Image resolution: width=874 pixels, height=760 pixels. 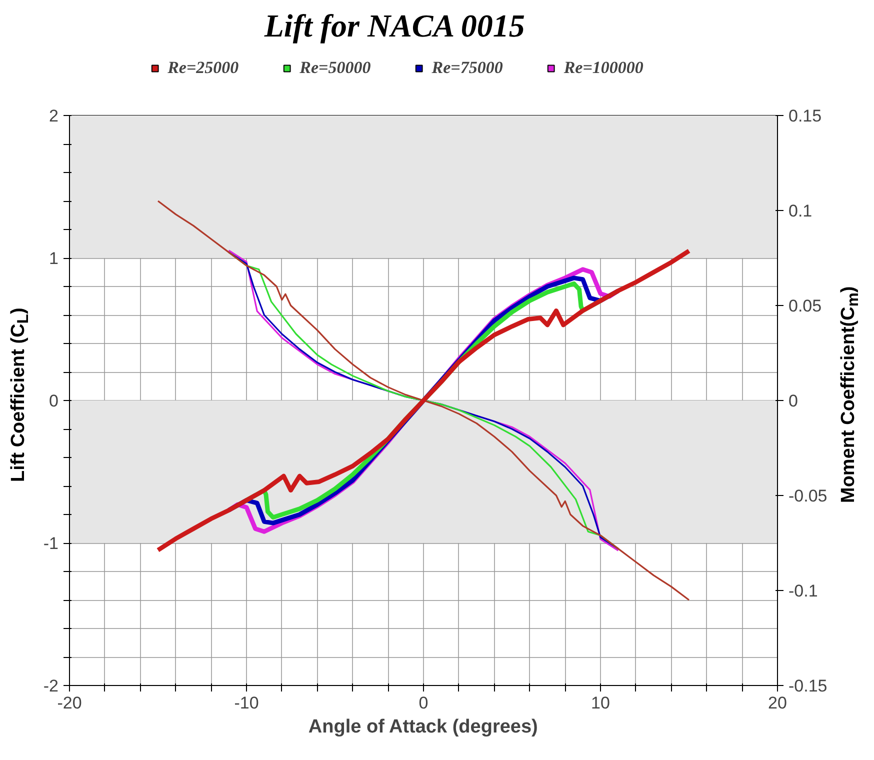 I want to click on y2-tick-label: 0.05, so click(x=805, y=306).